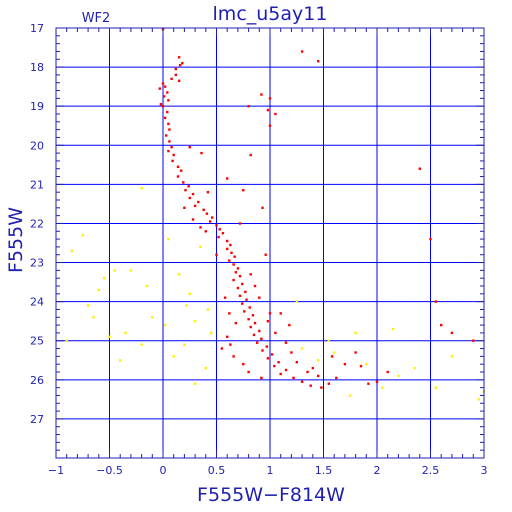 The image size is (512, 512). I want to click on x-tick-label: −1, so click(56, 470).